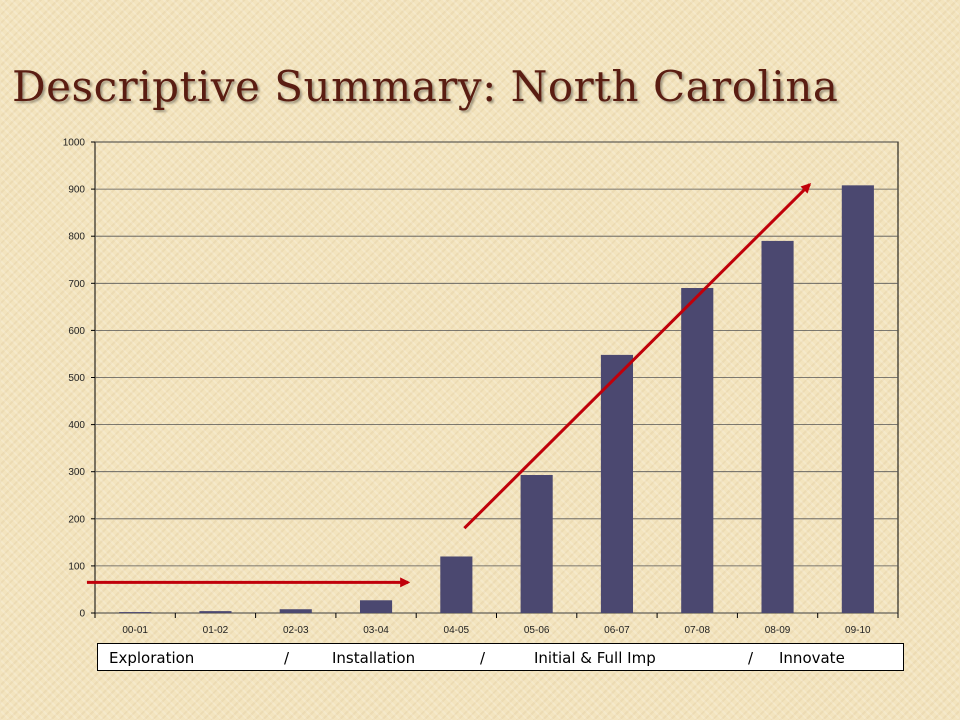 This screenshot has width=960, height=720. What do you see at coordinates (76, 190) in the screenshot?
I see `y-tick-label: 900` at bounding box center [76, 190].